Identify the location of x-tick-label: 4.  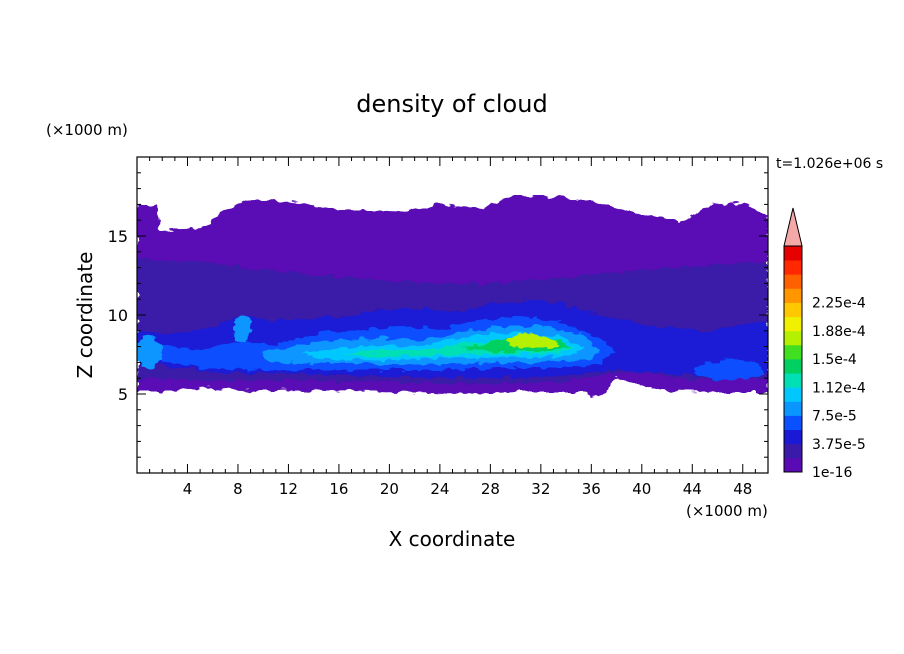
(188, 489).